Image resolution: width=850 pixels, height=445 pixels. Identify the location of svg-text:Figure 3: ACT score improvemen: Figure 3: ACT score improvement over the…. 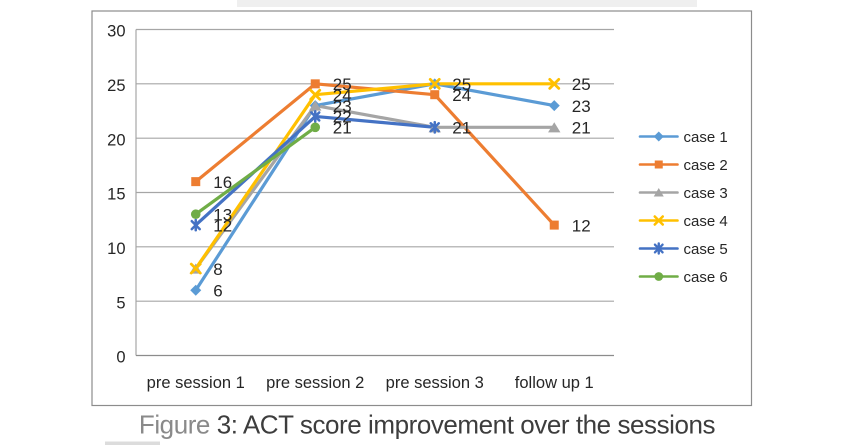
(427, 425).